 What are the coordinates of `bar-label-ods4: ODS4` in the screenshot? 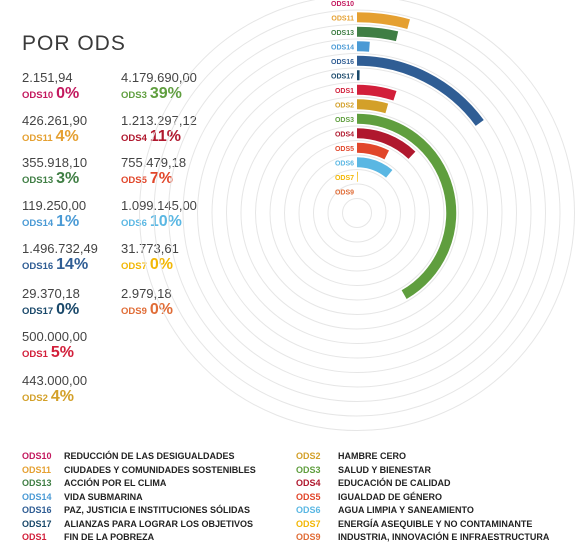 It's located at (344, 134).